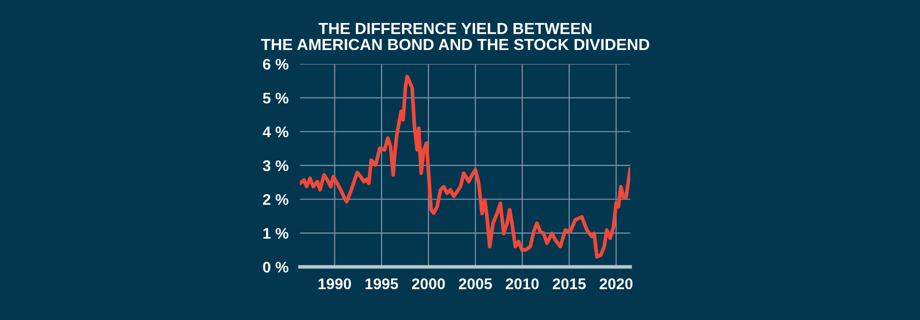  What do you see at coordinates (275, 98) in the screenshot?
I see `y-tick-label: 5 %` at bounding box center [275, 98].